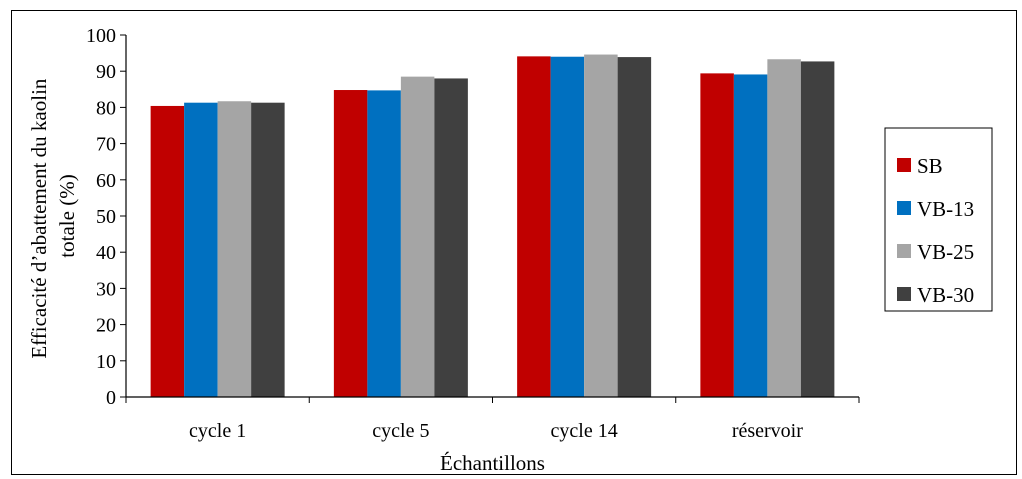  Describe the element at coordinates (492, 463) in the screenshot. I see `x-axis-title: Échantillons` at that location.